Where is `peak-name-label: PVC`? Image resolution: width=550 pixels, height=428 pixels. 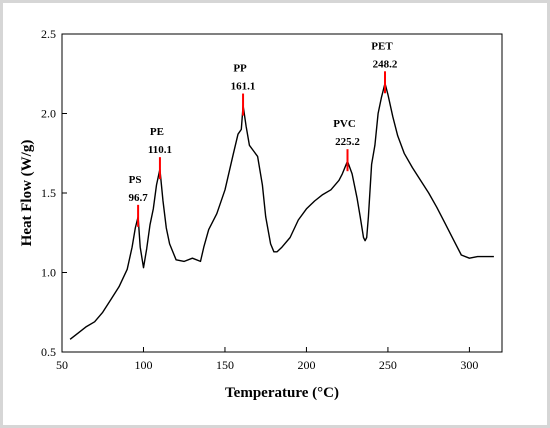 peak-name-label: PVC is located at coordinates (344, 124).